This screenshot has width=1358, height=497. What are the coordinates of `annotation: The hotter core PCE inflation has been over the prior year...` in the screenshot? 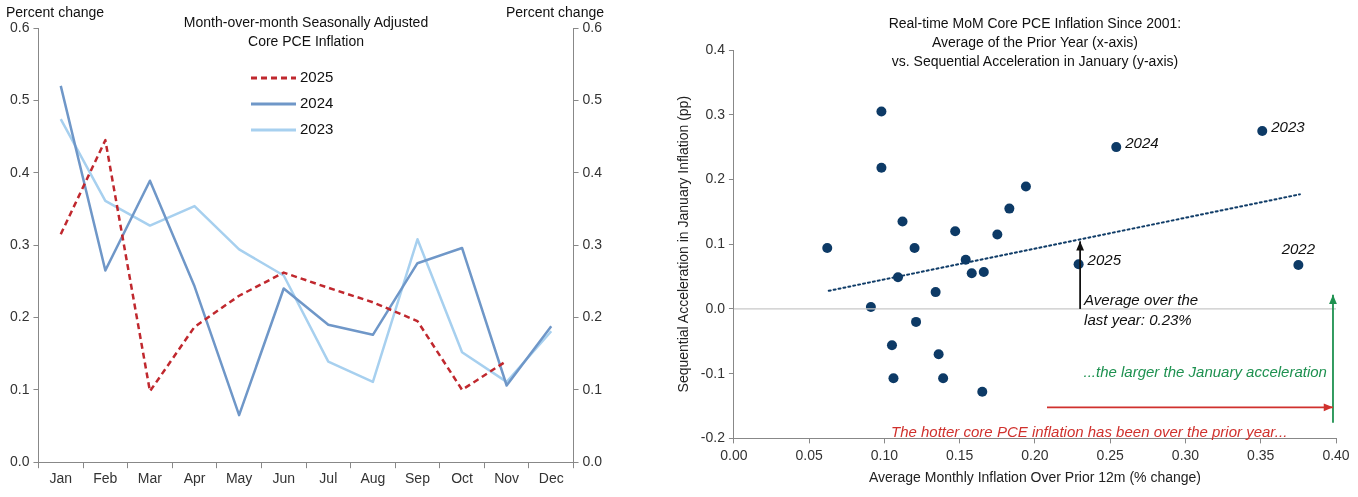 It's located at (1089, 431).